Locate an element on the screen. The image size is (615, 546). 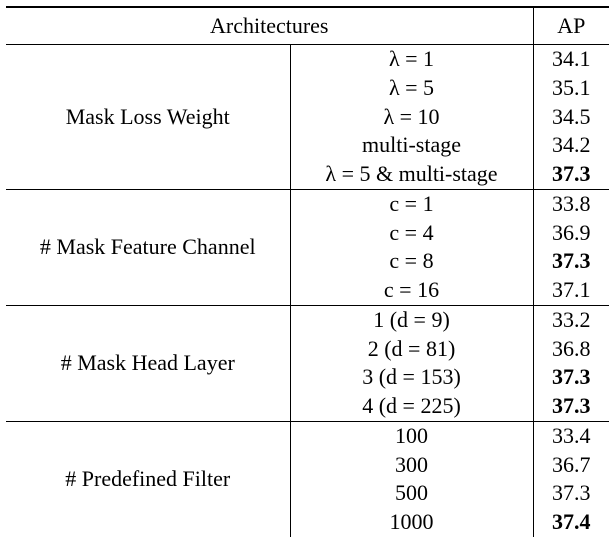
group-label: # Predefined Filter is located at coordinates (148, 478).